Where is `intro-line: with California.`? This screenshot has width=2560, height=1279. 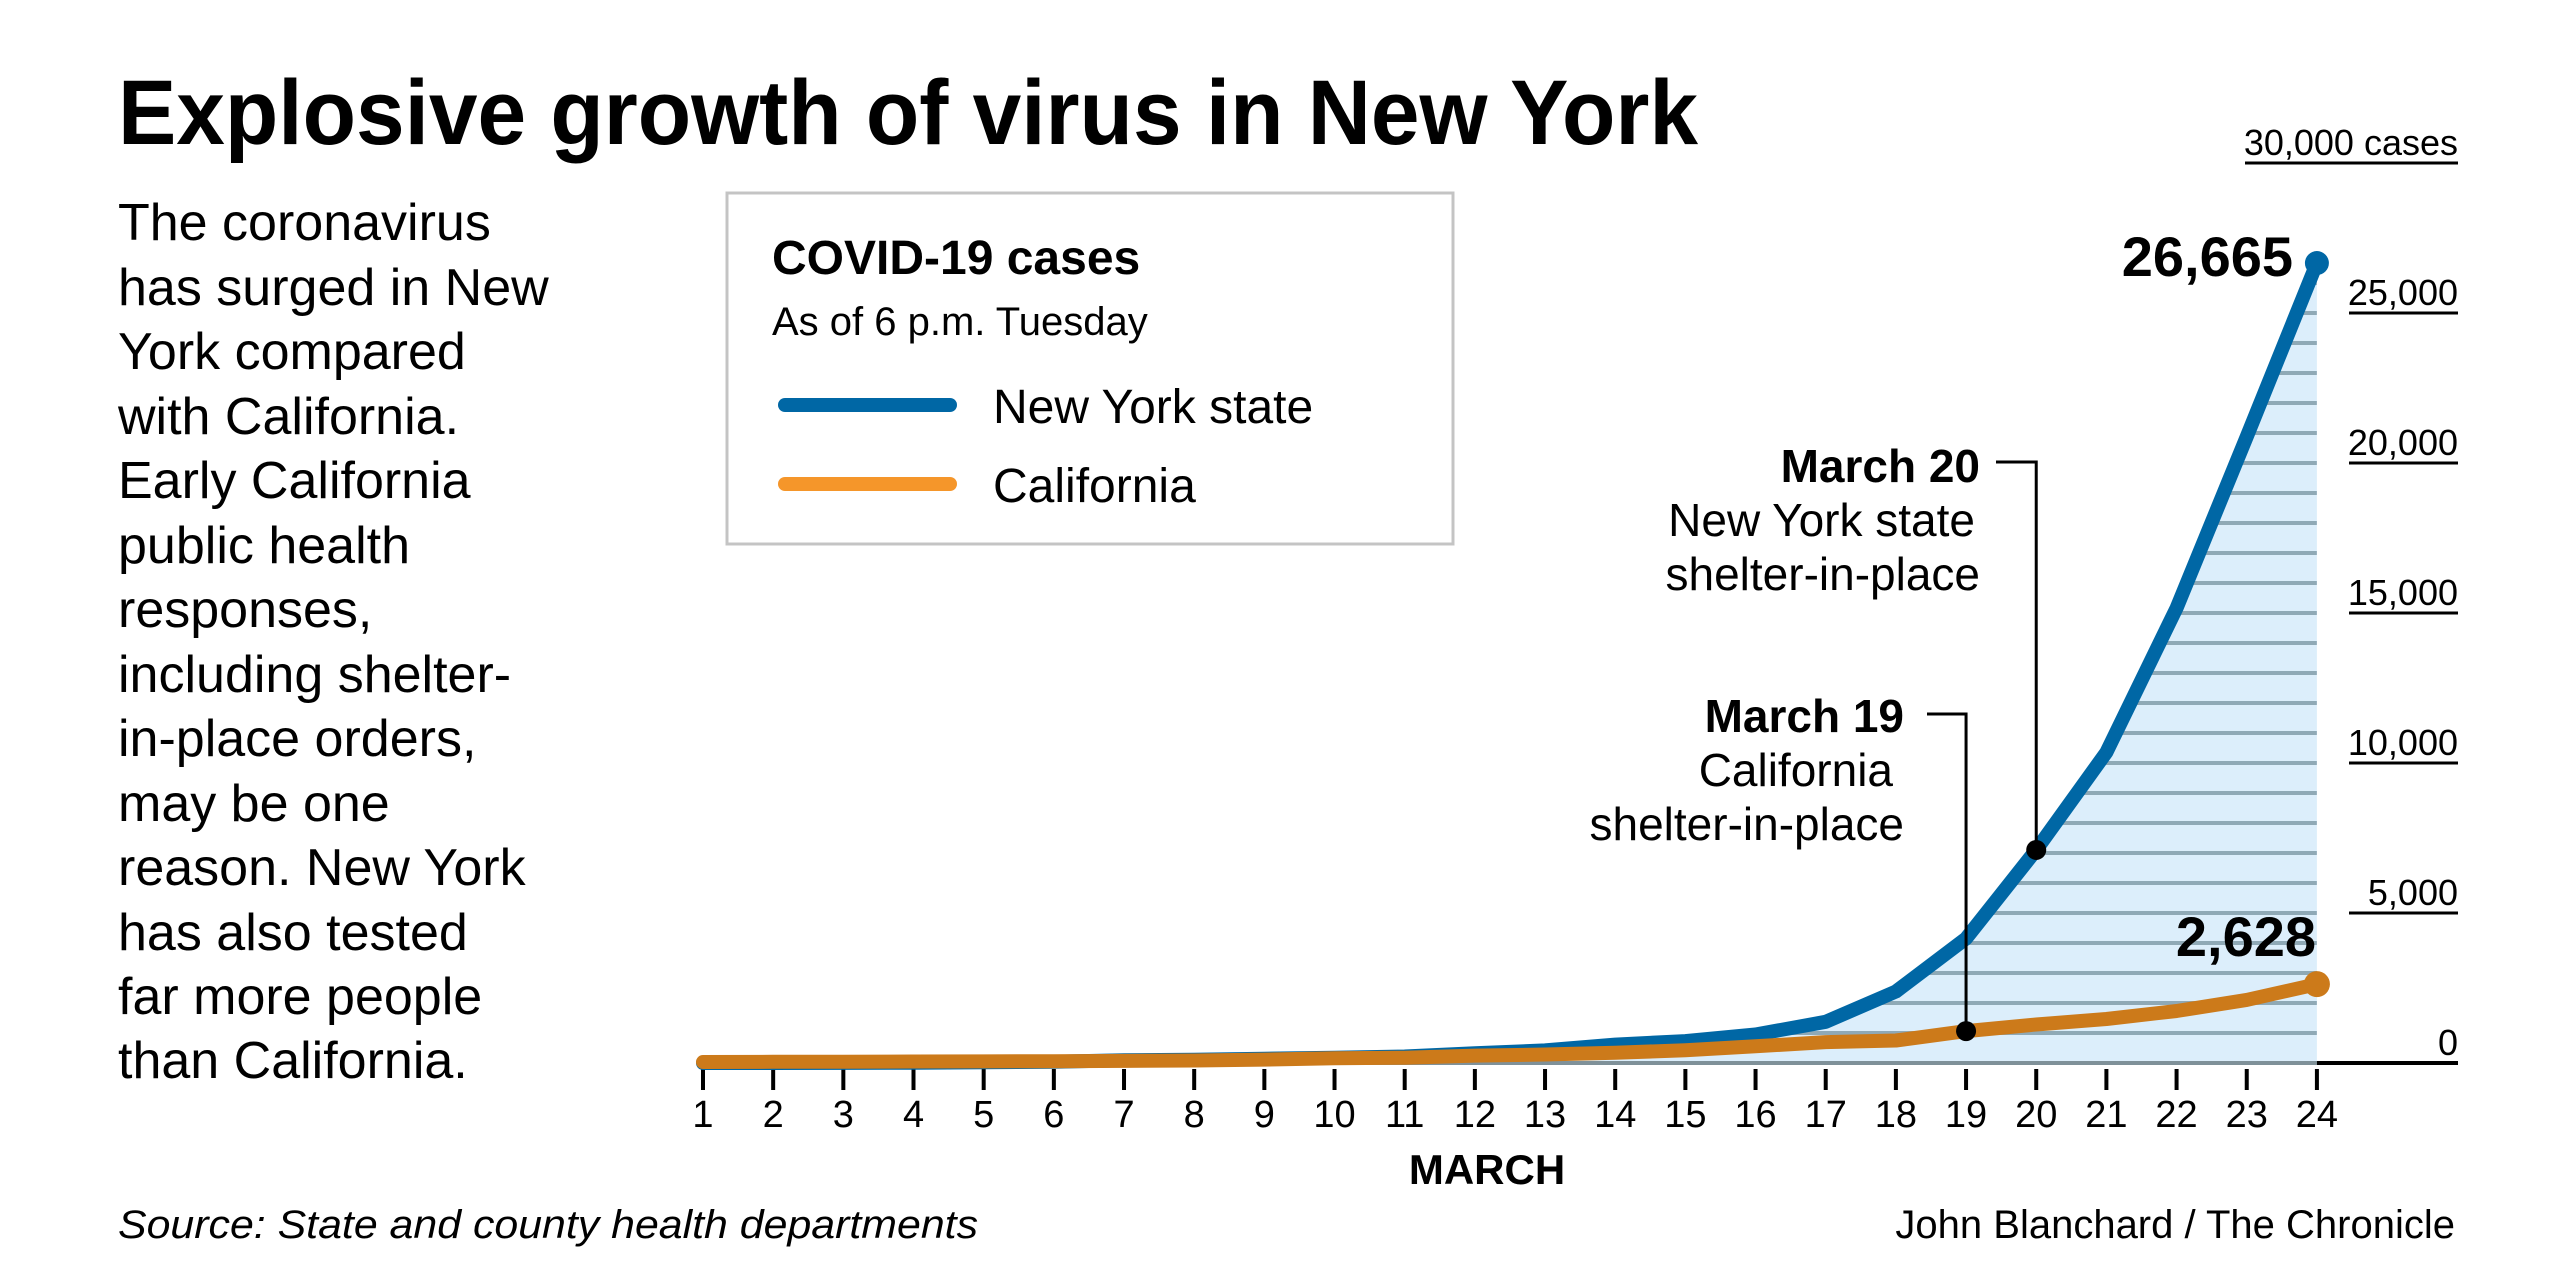
intro-line: with California. is located at coordinates (288, 417).